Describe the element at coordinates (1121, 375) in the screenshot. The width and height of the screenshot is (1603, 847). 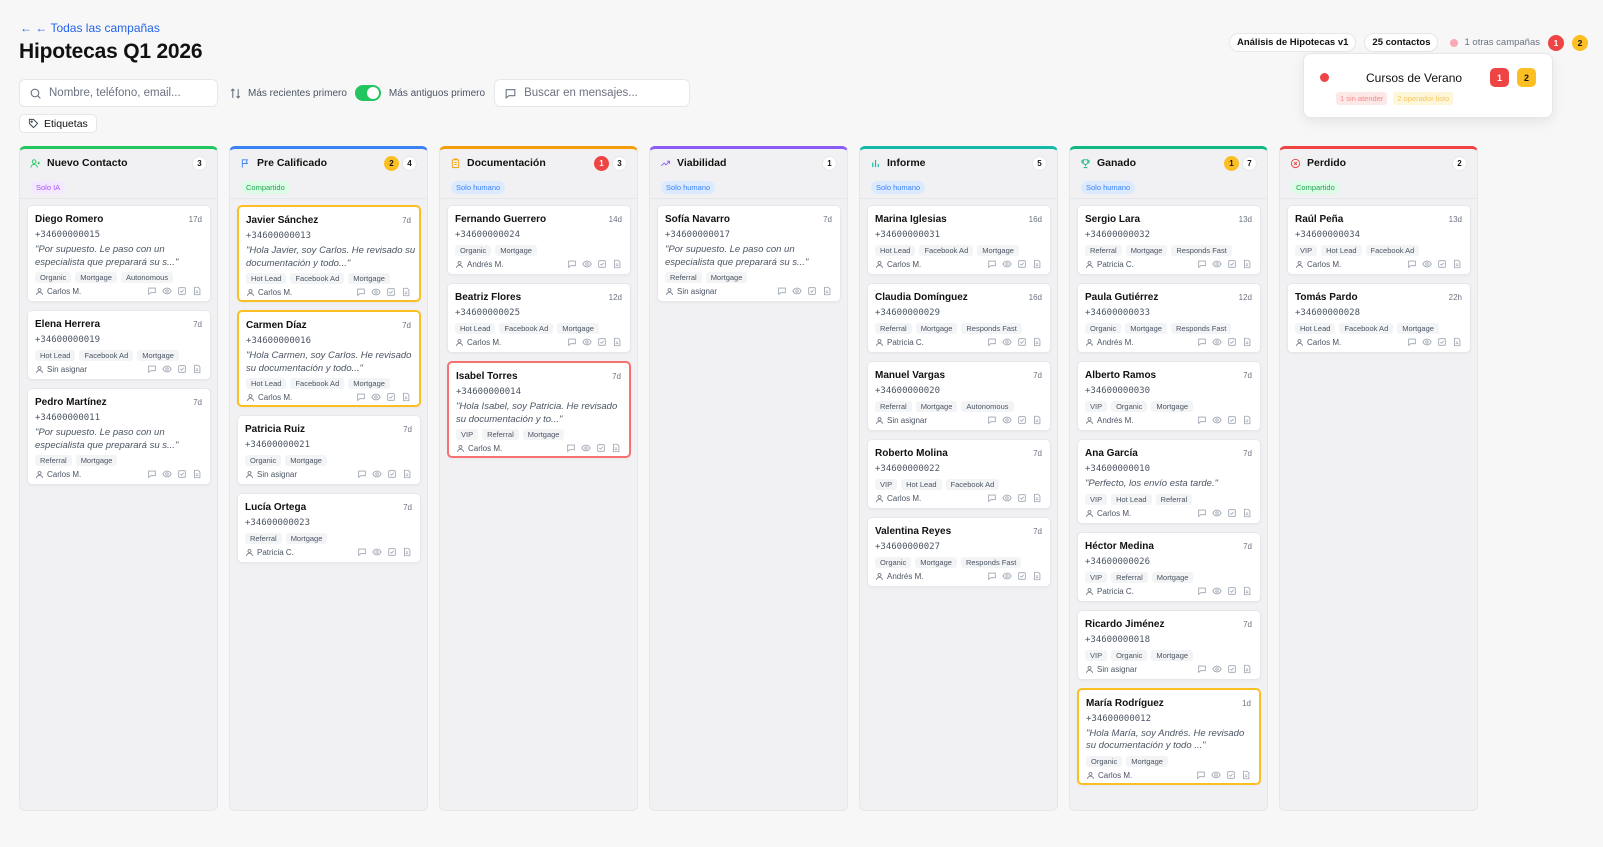
I see `contact-name: Alberto Ramos` at that location.